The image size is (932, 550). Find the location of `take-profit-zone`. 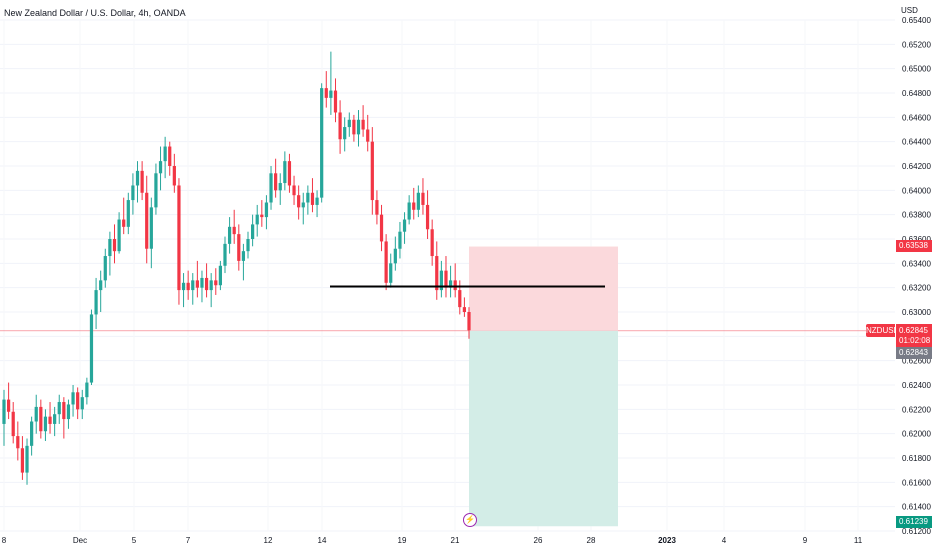

take-profit-zone is located at coordinates (543, 428).